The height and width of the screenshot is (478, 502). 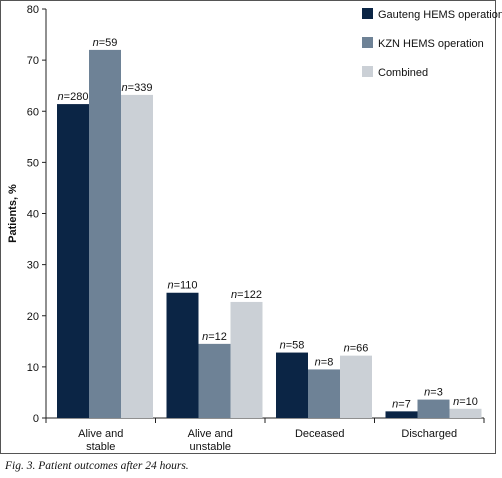 I want to click on bar-data-label: n=3, so click(x=433, y=393).